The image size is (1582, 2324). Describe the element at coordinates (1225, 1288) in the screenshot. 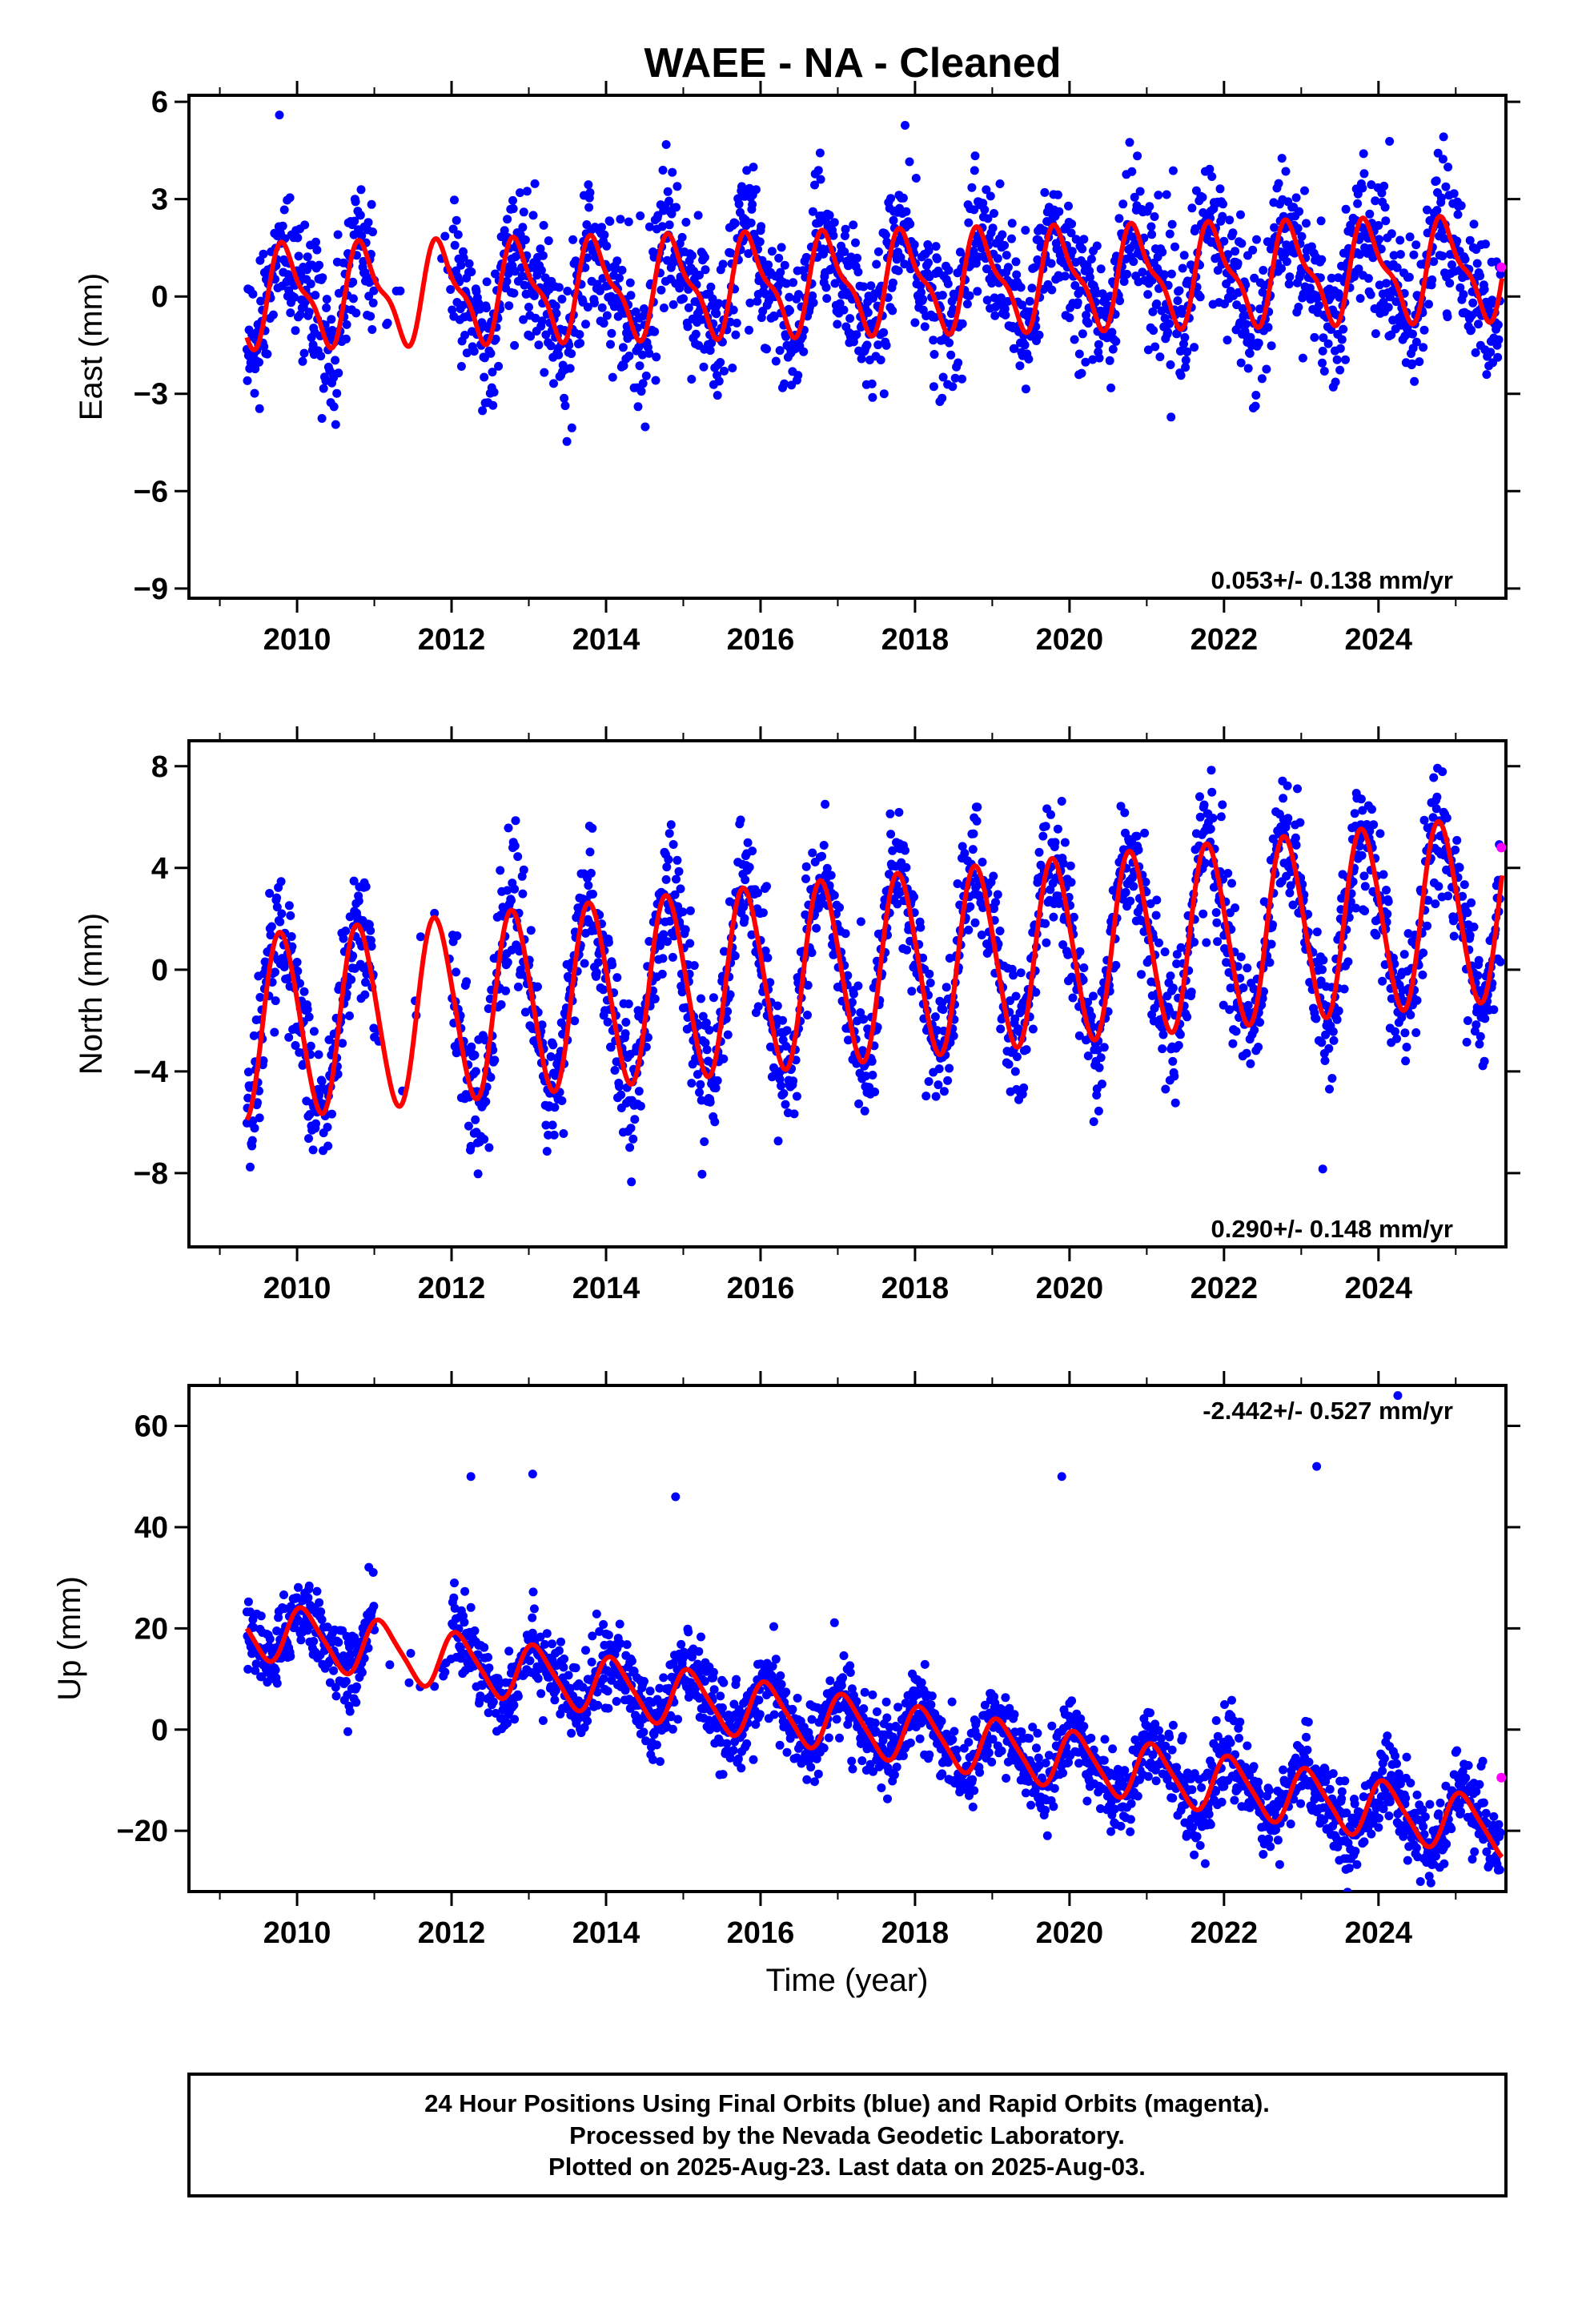

I see `x-tick-label: 2022` at that location.